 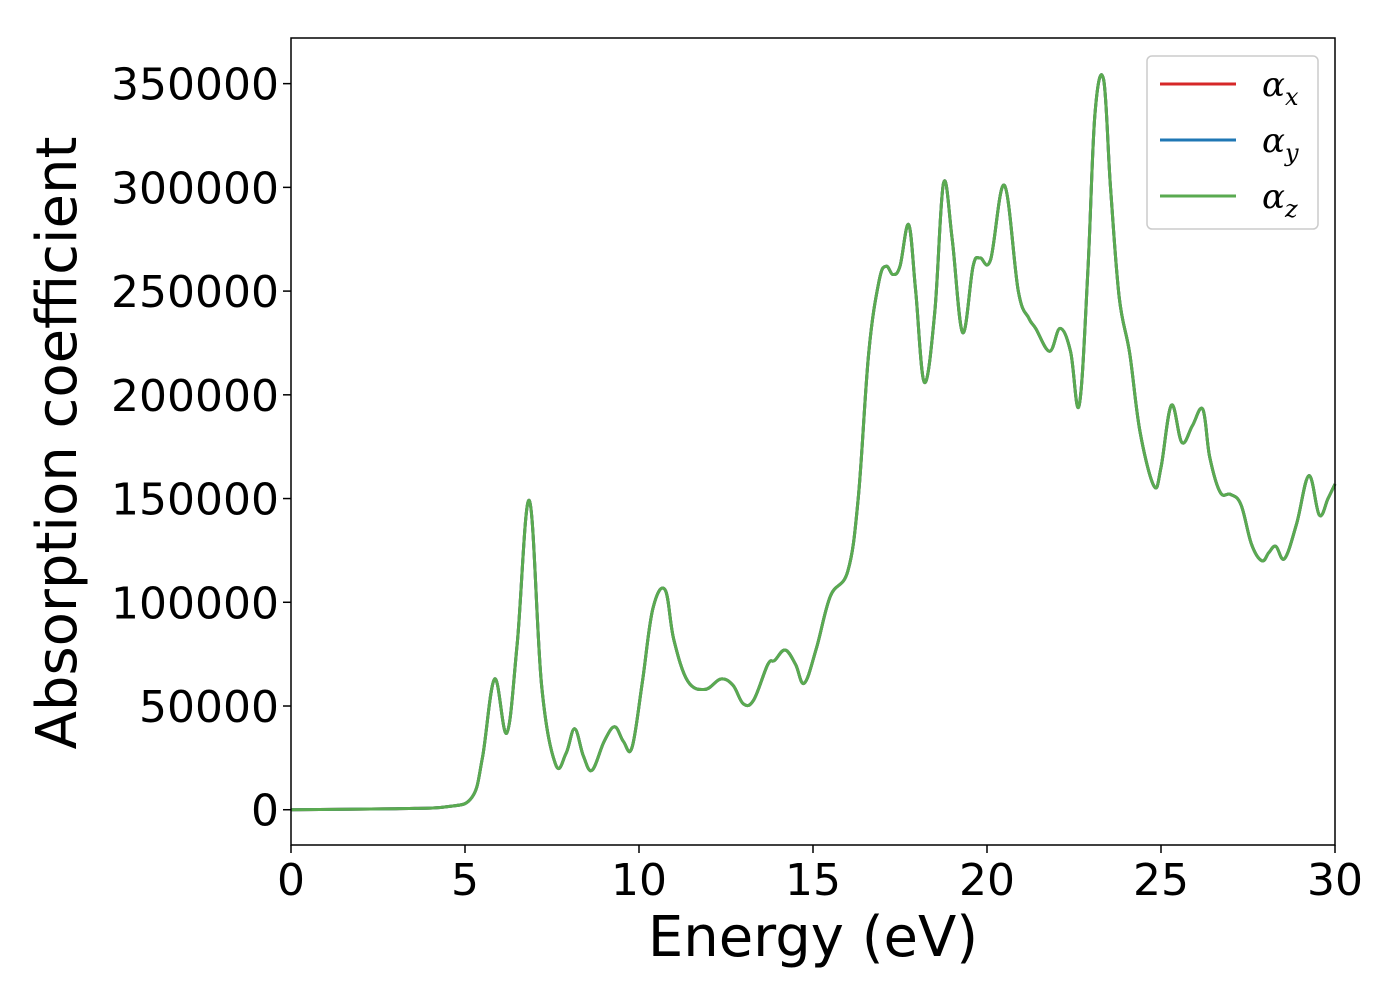 What do you see at coordinates (1335, 880) in the screenshot?
I see `x-tick-label: 30` at bounding box center [1335, 880].